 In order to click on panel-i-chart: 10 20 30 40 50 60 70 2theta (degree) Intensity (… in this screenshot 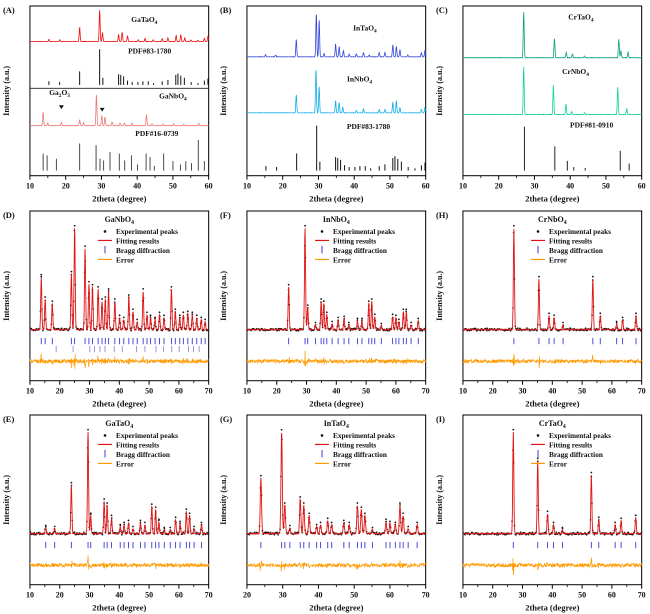, I will do `click(541, 511)`.